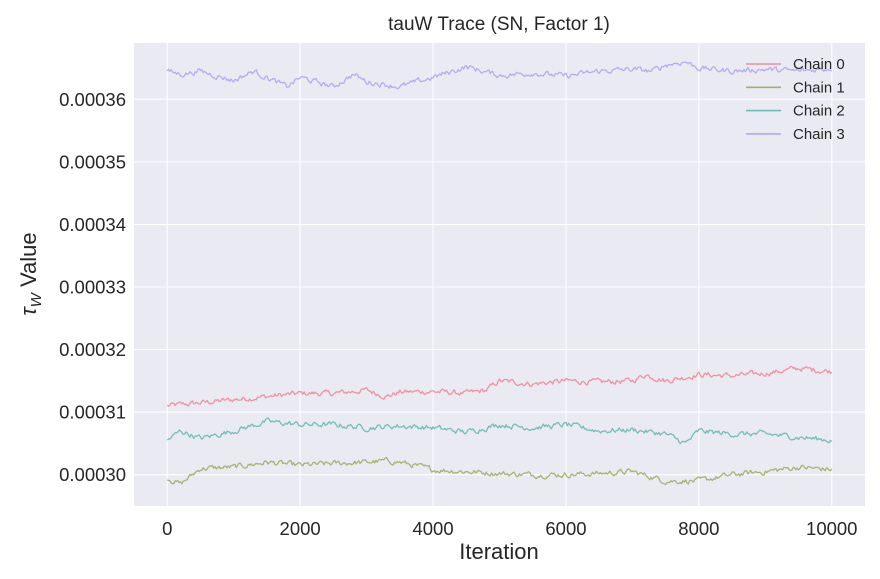 This screenshot has width=880, height=579. Describe the element at coordinates (167, 528) in the screenshot. I see `x-tick-label-0: 0` at that location.